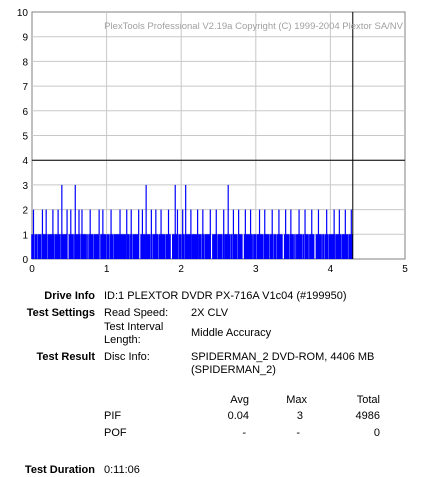 The height and width of the screenshot is (477, 425). I want to click on y-tick-label: 3, so click(25, 186).